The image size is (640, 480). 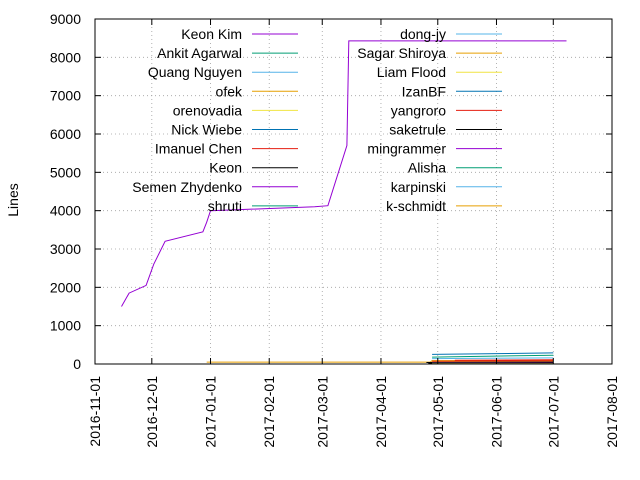 What do you see at coordinates (427, 168) in the screenshot?
I see `legend-label: Alisha` at bounding box center [427, 168].